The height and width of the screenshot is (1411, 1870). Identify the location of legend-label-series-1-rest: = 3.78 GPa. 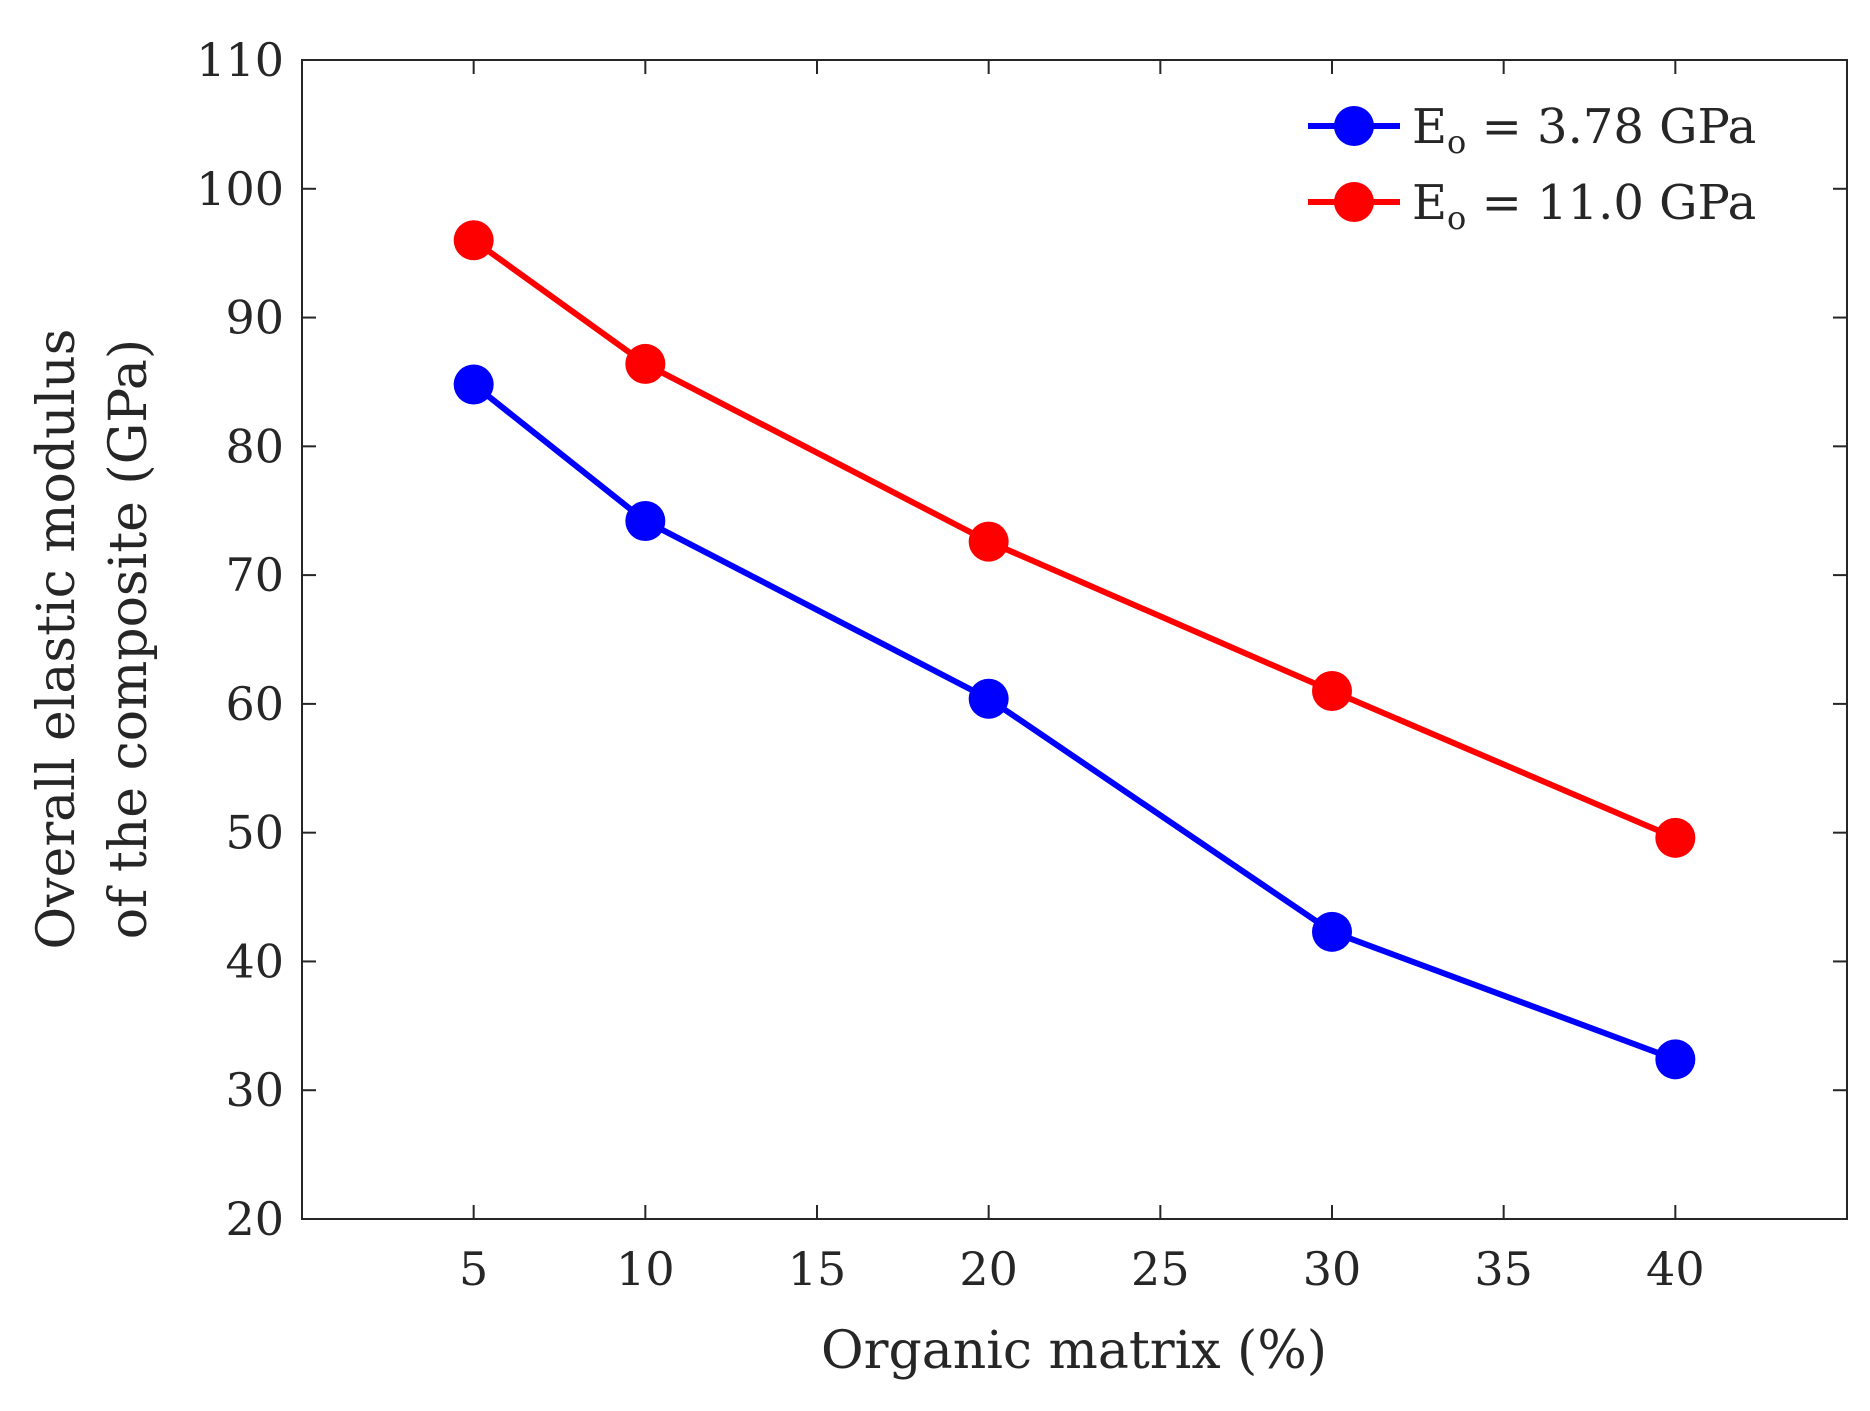
(1611, 127).